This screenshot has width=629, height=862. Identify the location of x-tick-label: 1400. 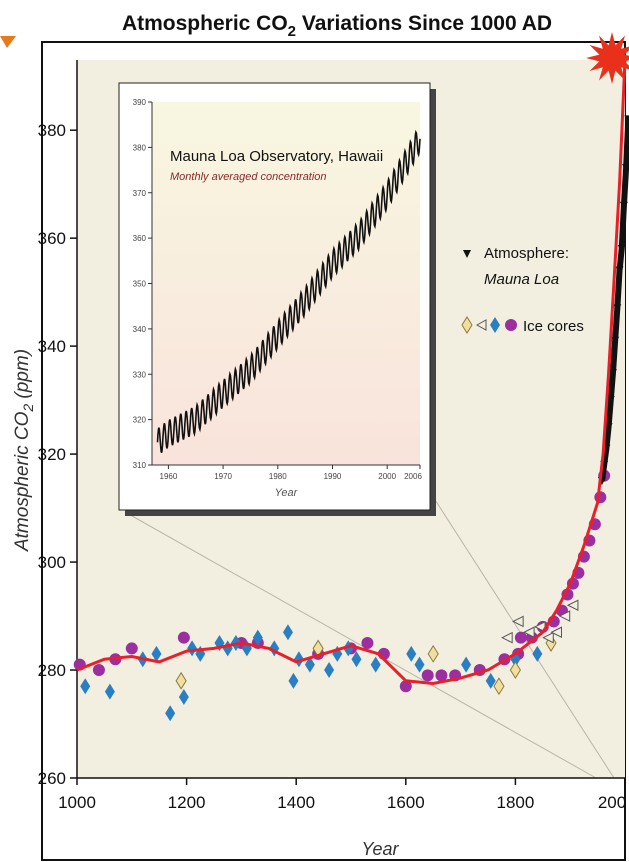
(296, 802).